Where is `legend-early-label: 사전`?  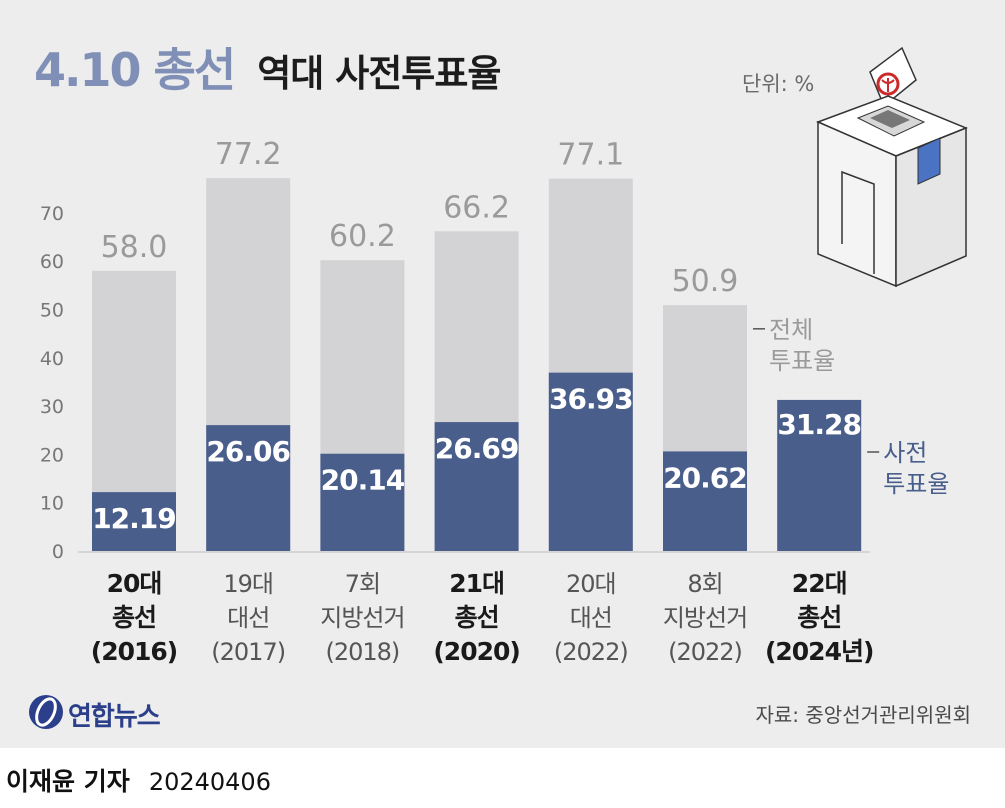 legend-early-label: 사전 is located at coordinates (905, 453).